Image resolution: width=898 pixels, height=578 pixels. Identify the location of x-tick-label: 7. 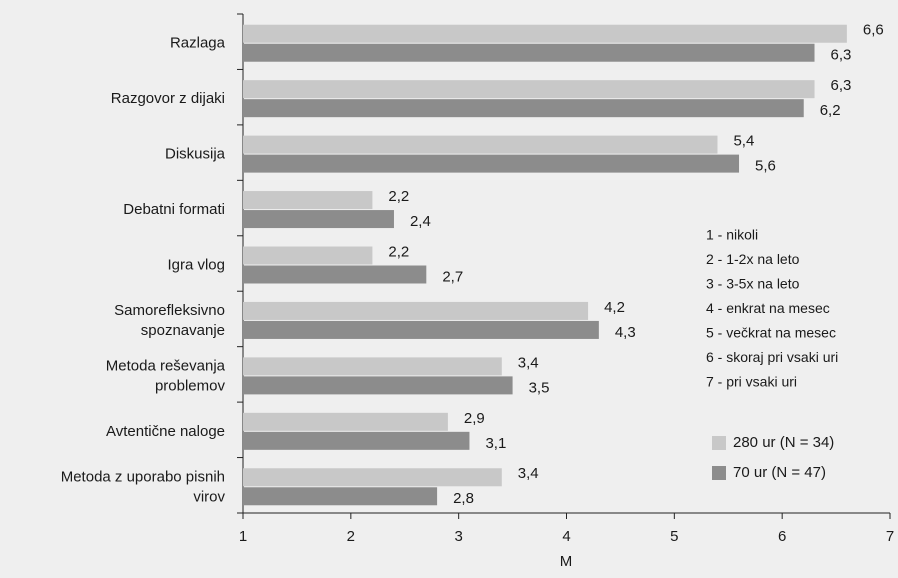
(890, 536).